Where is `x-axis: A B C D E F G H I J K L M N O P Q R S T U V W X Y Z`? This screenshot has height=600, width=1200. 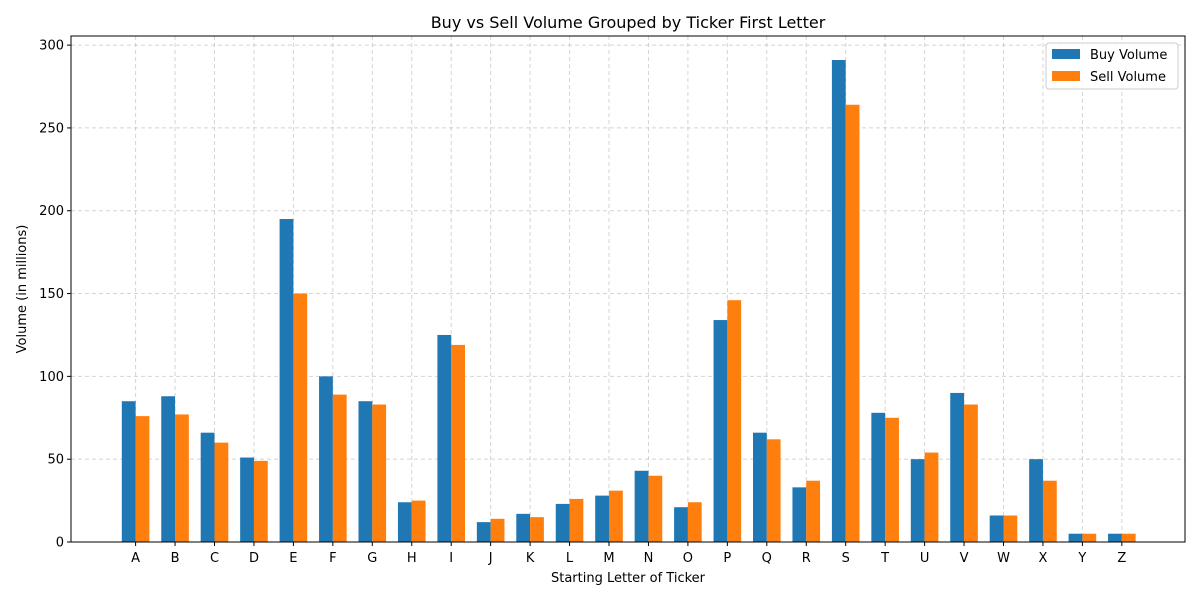
x-axis: A B C D E F G H I J K L M N O P Q R S T U V W X Y Z is located at coordinates (628, 554).